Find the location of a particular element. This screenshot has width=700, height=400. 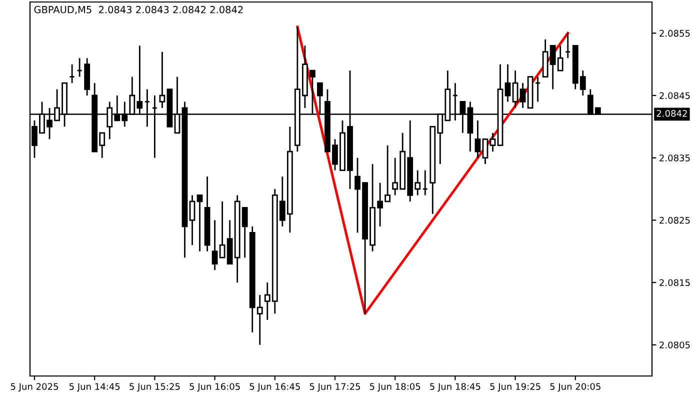

y-tick-label: 2.0825 is located at coordinates (675, 220).